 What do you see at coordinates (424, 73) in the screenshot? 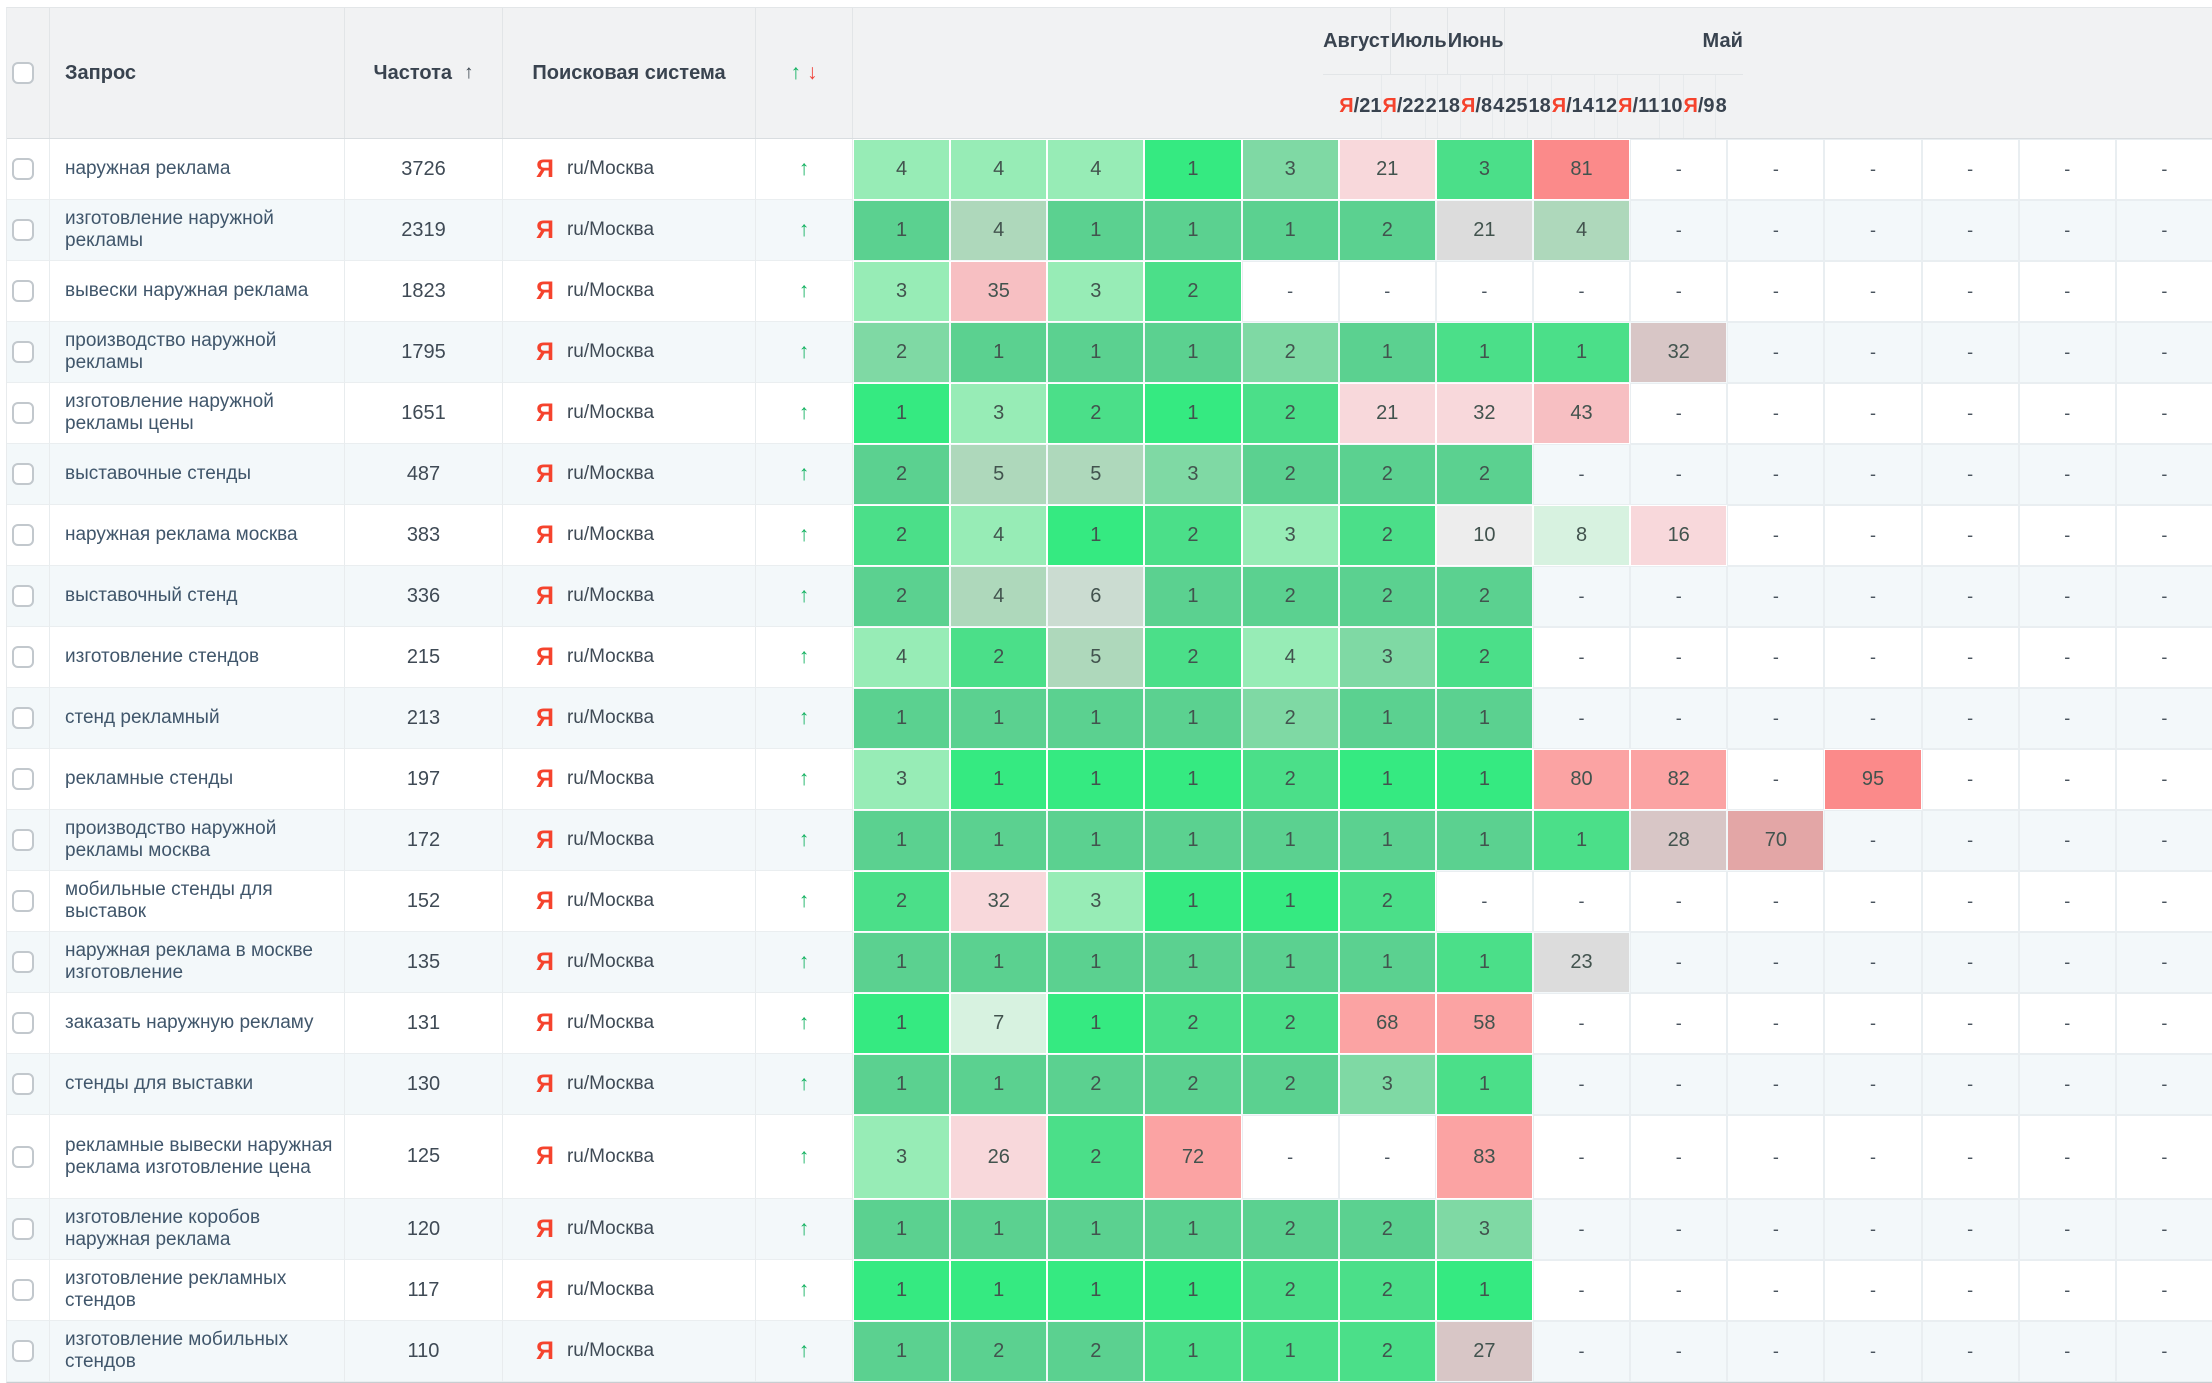
I see `frequency-column-header: Частота ↑` at bounding box center [424, 73].